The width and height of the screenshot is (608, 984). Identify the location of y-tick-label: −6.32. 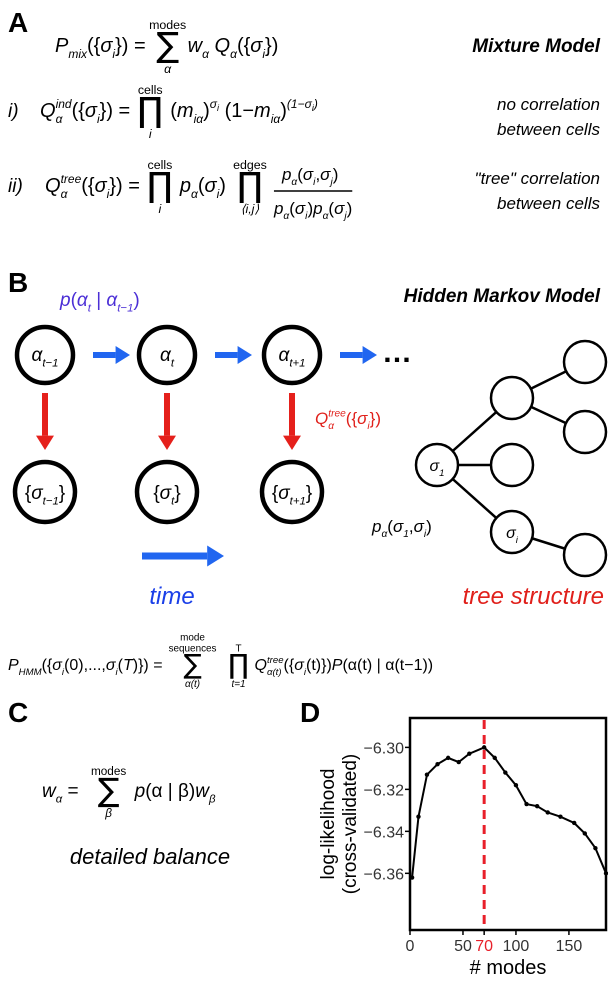
(384, 790).